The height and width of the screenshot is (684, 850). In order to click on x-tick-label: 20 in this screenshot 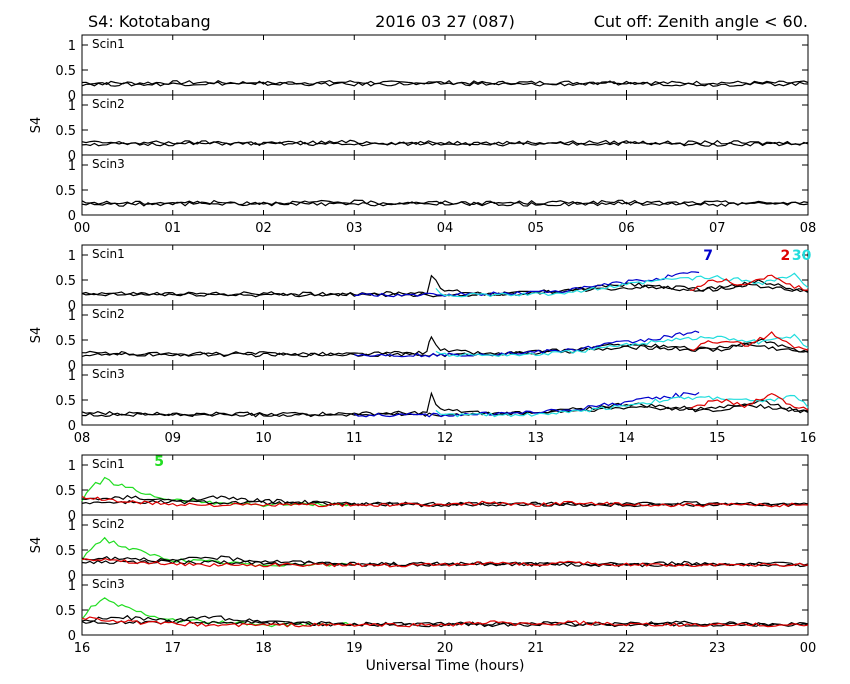, I will do `click(445, 648)`.